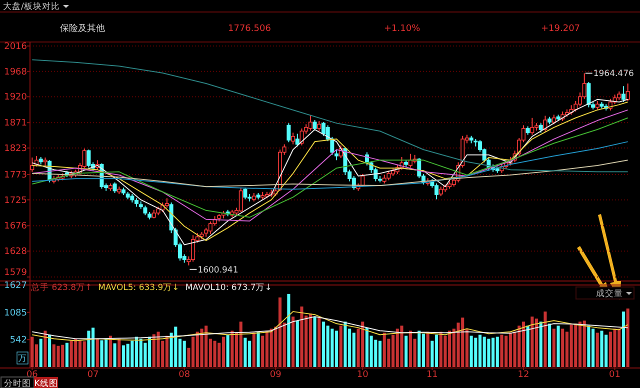 This screenshot has width=640, height=388. I want to click on x-tick-label: 08, so click(184, 375).